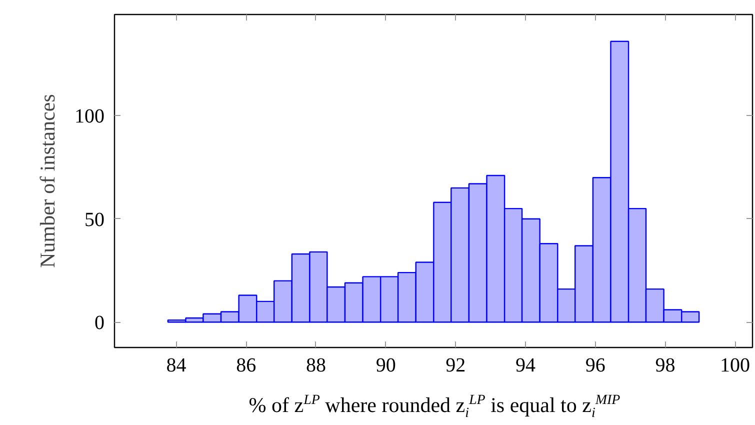 The height and width of the screenshot is (425, 755). What do you see at coordinates (735, 365) in the screenshot?
I see `x-tick-label: 100` at bounding box center [735, 365].